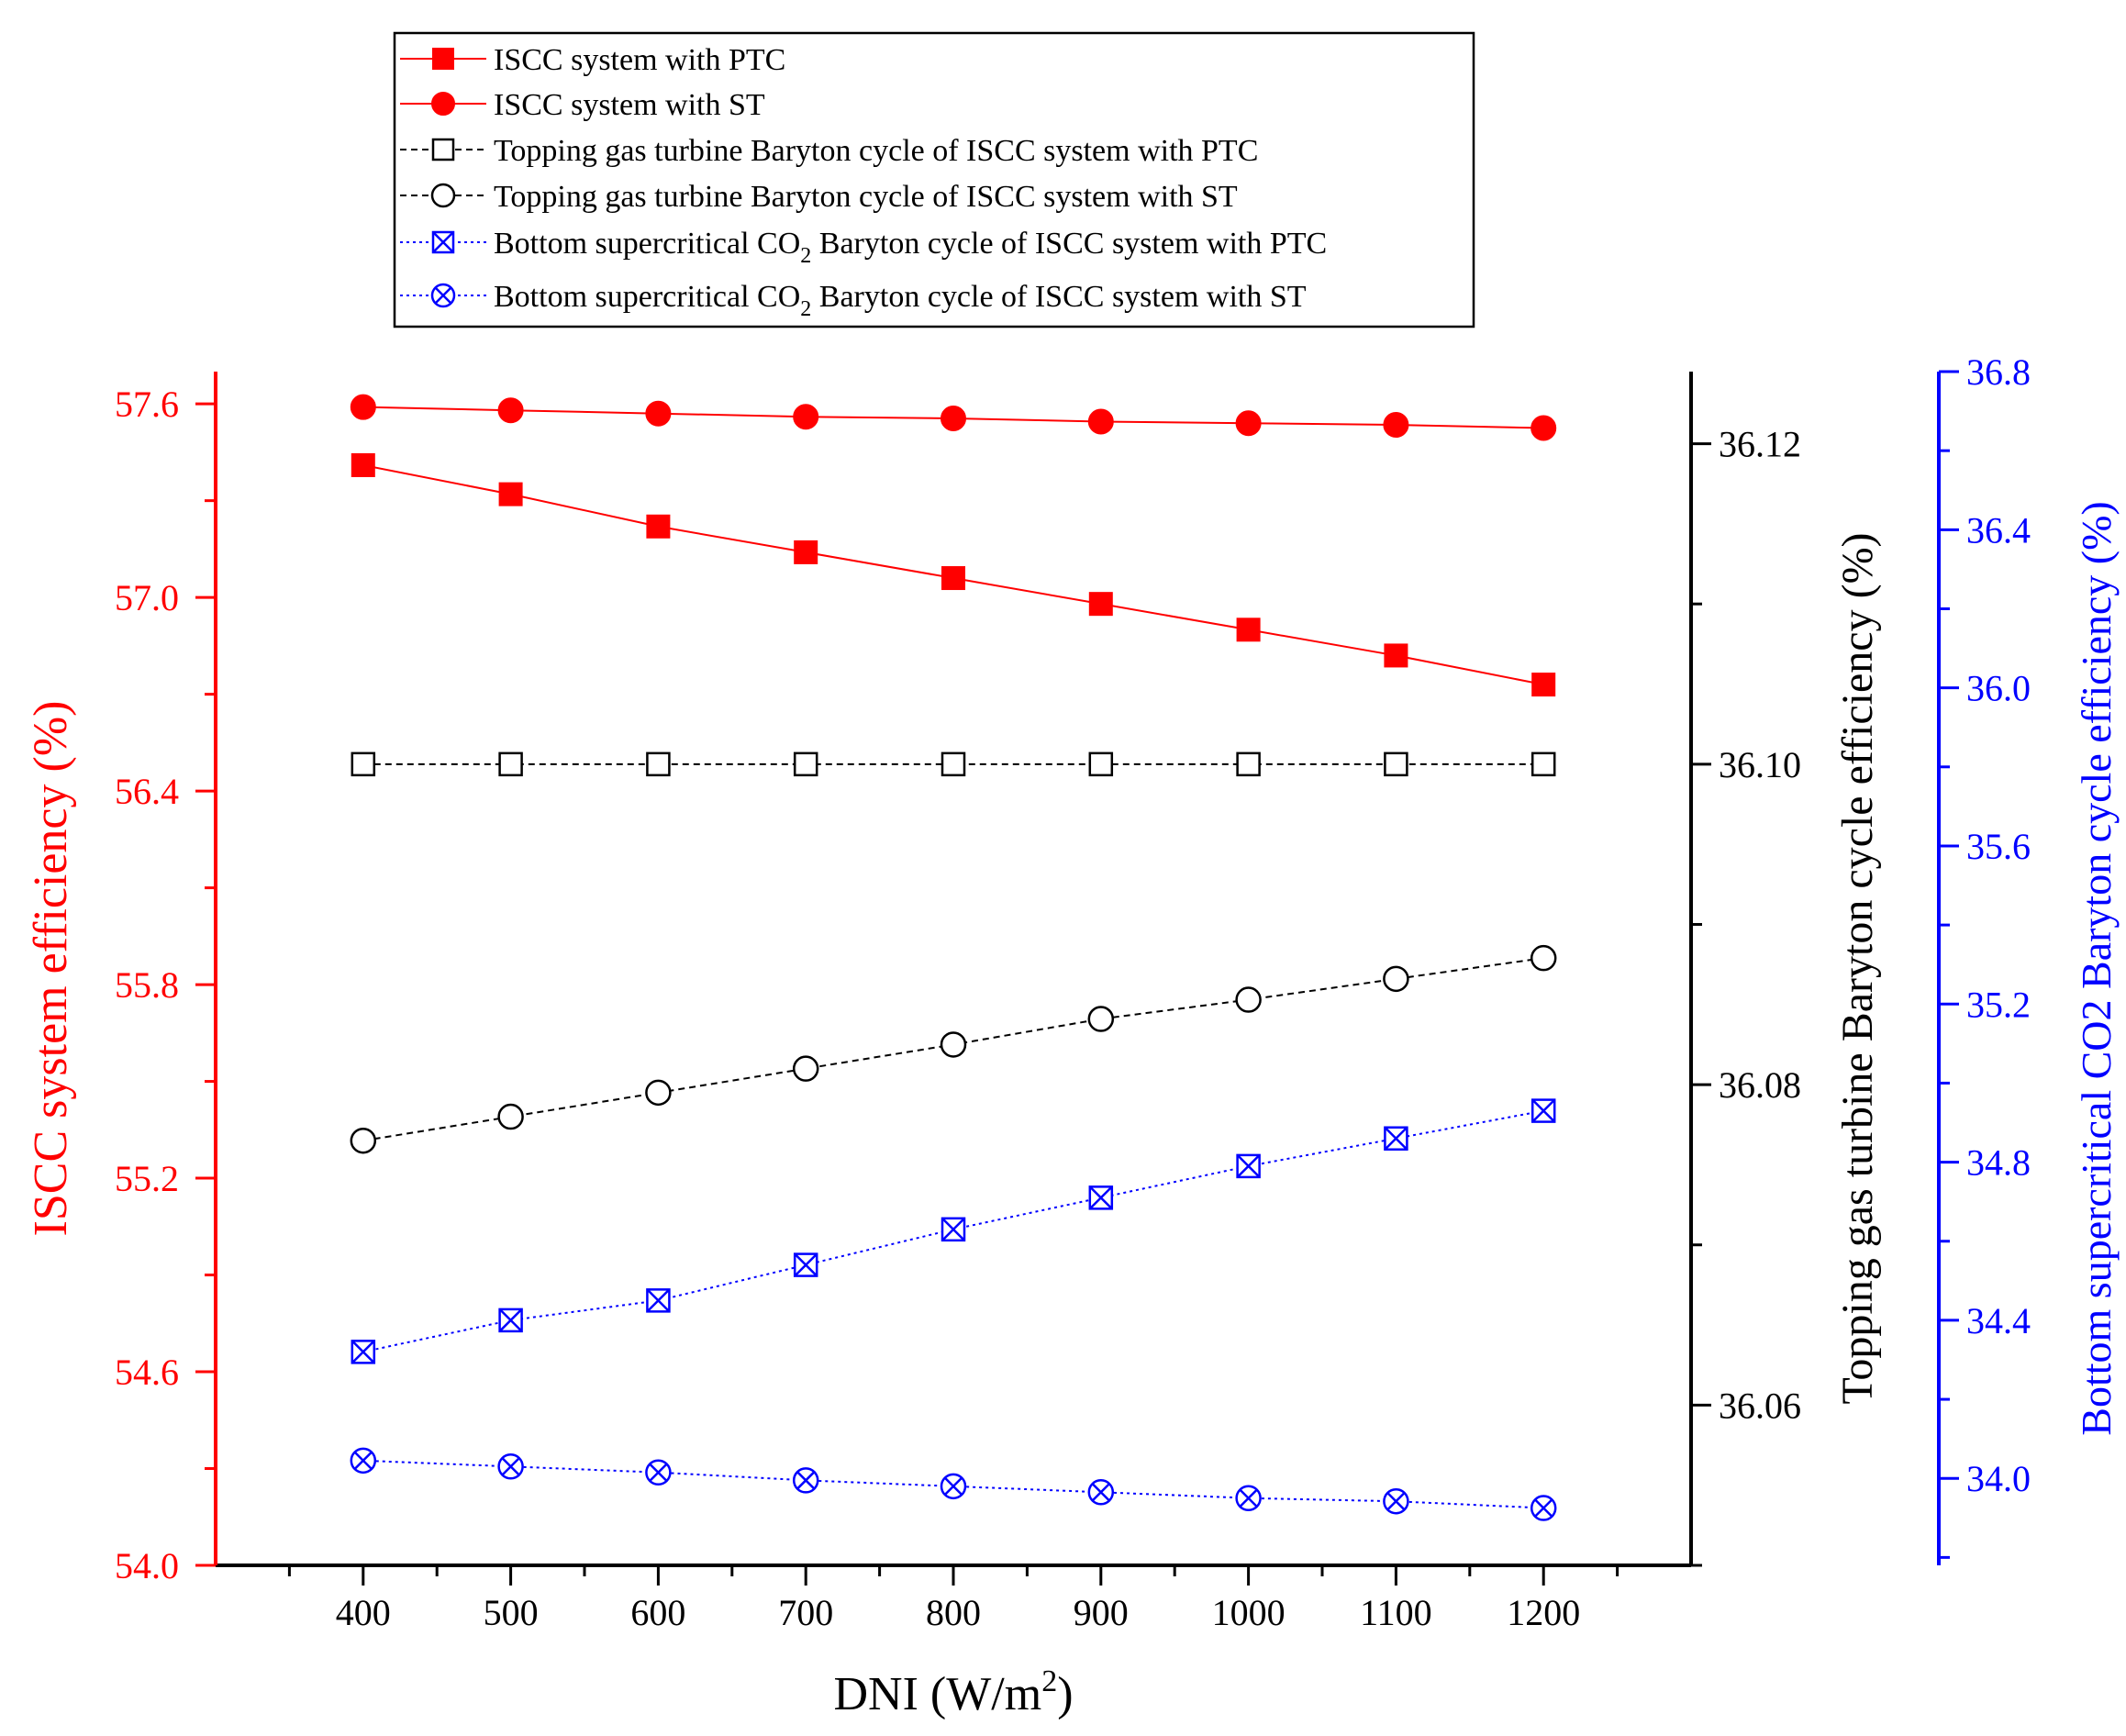 The image size is (2126, 1736). I want to click on legend-box, so click(934, 180).